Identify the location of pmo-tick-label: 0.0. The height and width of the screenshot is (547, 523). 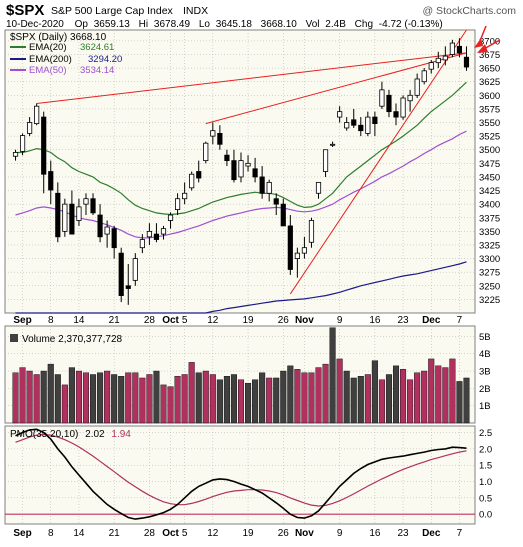
(485, 515).